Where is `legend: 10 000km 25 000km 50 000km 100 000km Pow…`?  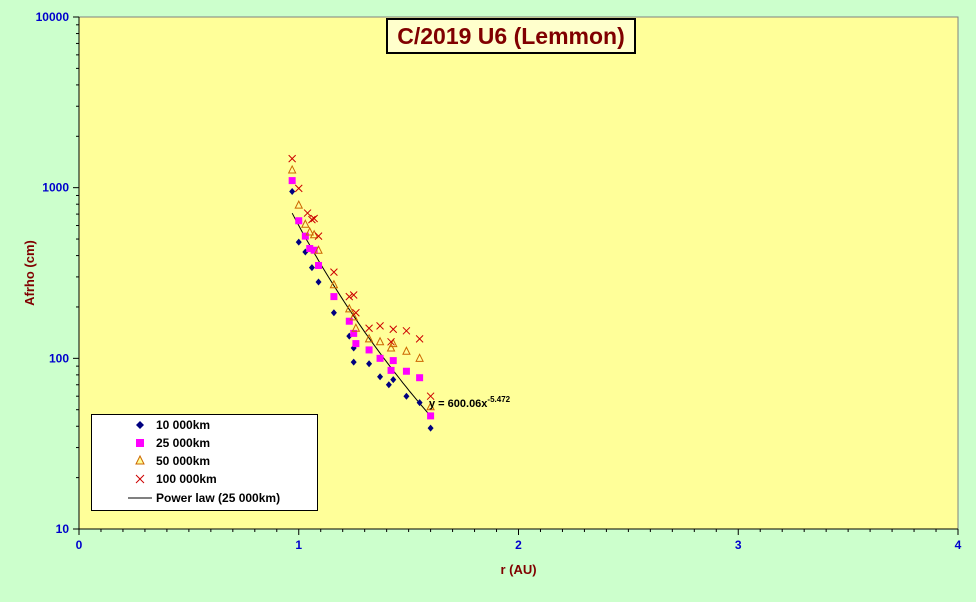
legend: 10 000km 25 000km 50 000km 100 000km Pow… is located at coordinates (204, 462).